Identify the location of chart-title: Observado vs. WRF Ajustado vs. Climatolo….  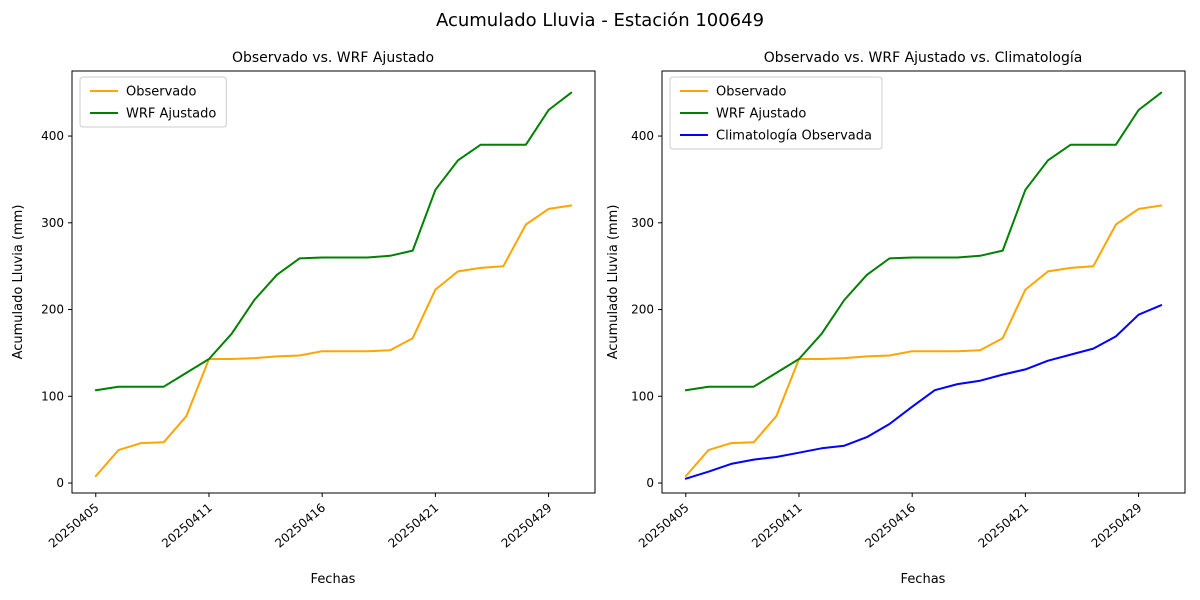
(923, 58).